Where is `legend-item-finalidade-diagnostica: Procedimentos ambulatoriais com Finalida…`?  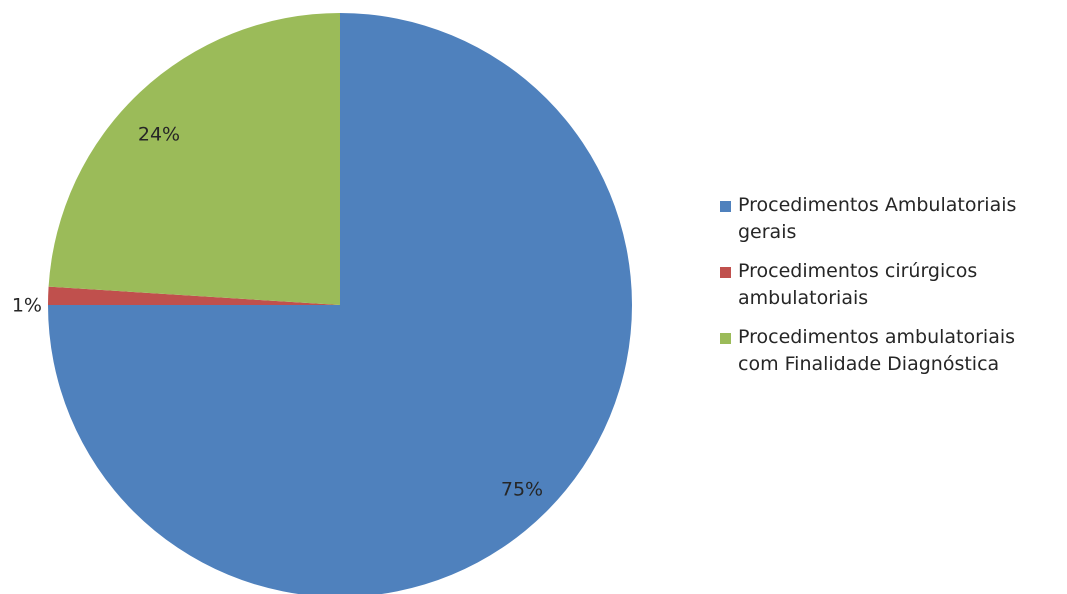
legend-item-finalidade-diagnostica: Procedimentos ambulatoriais com Finalida… is located at coordinates (890, 351).